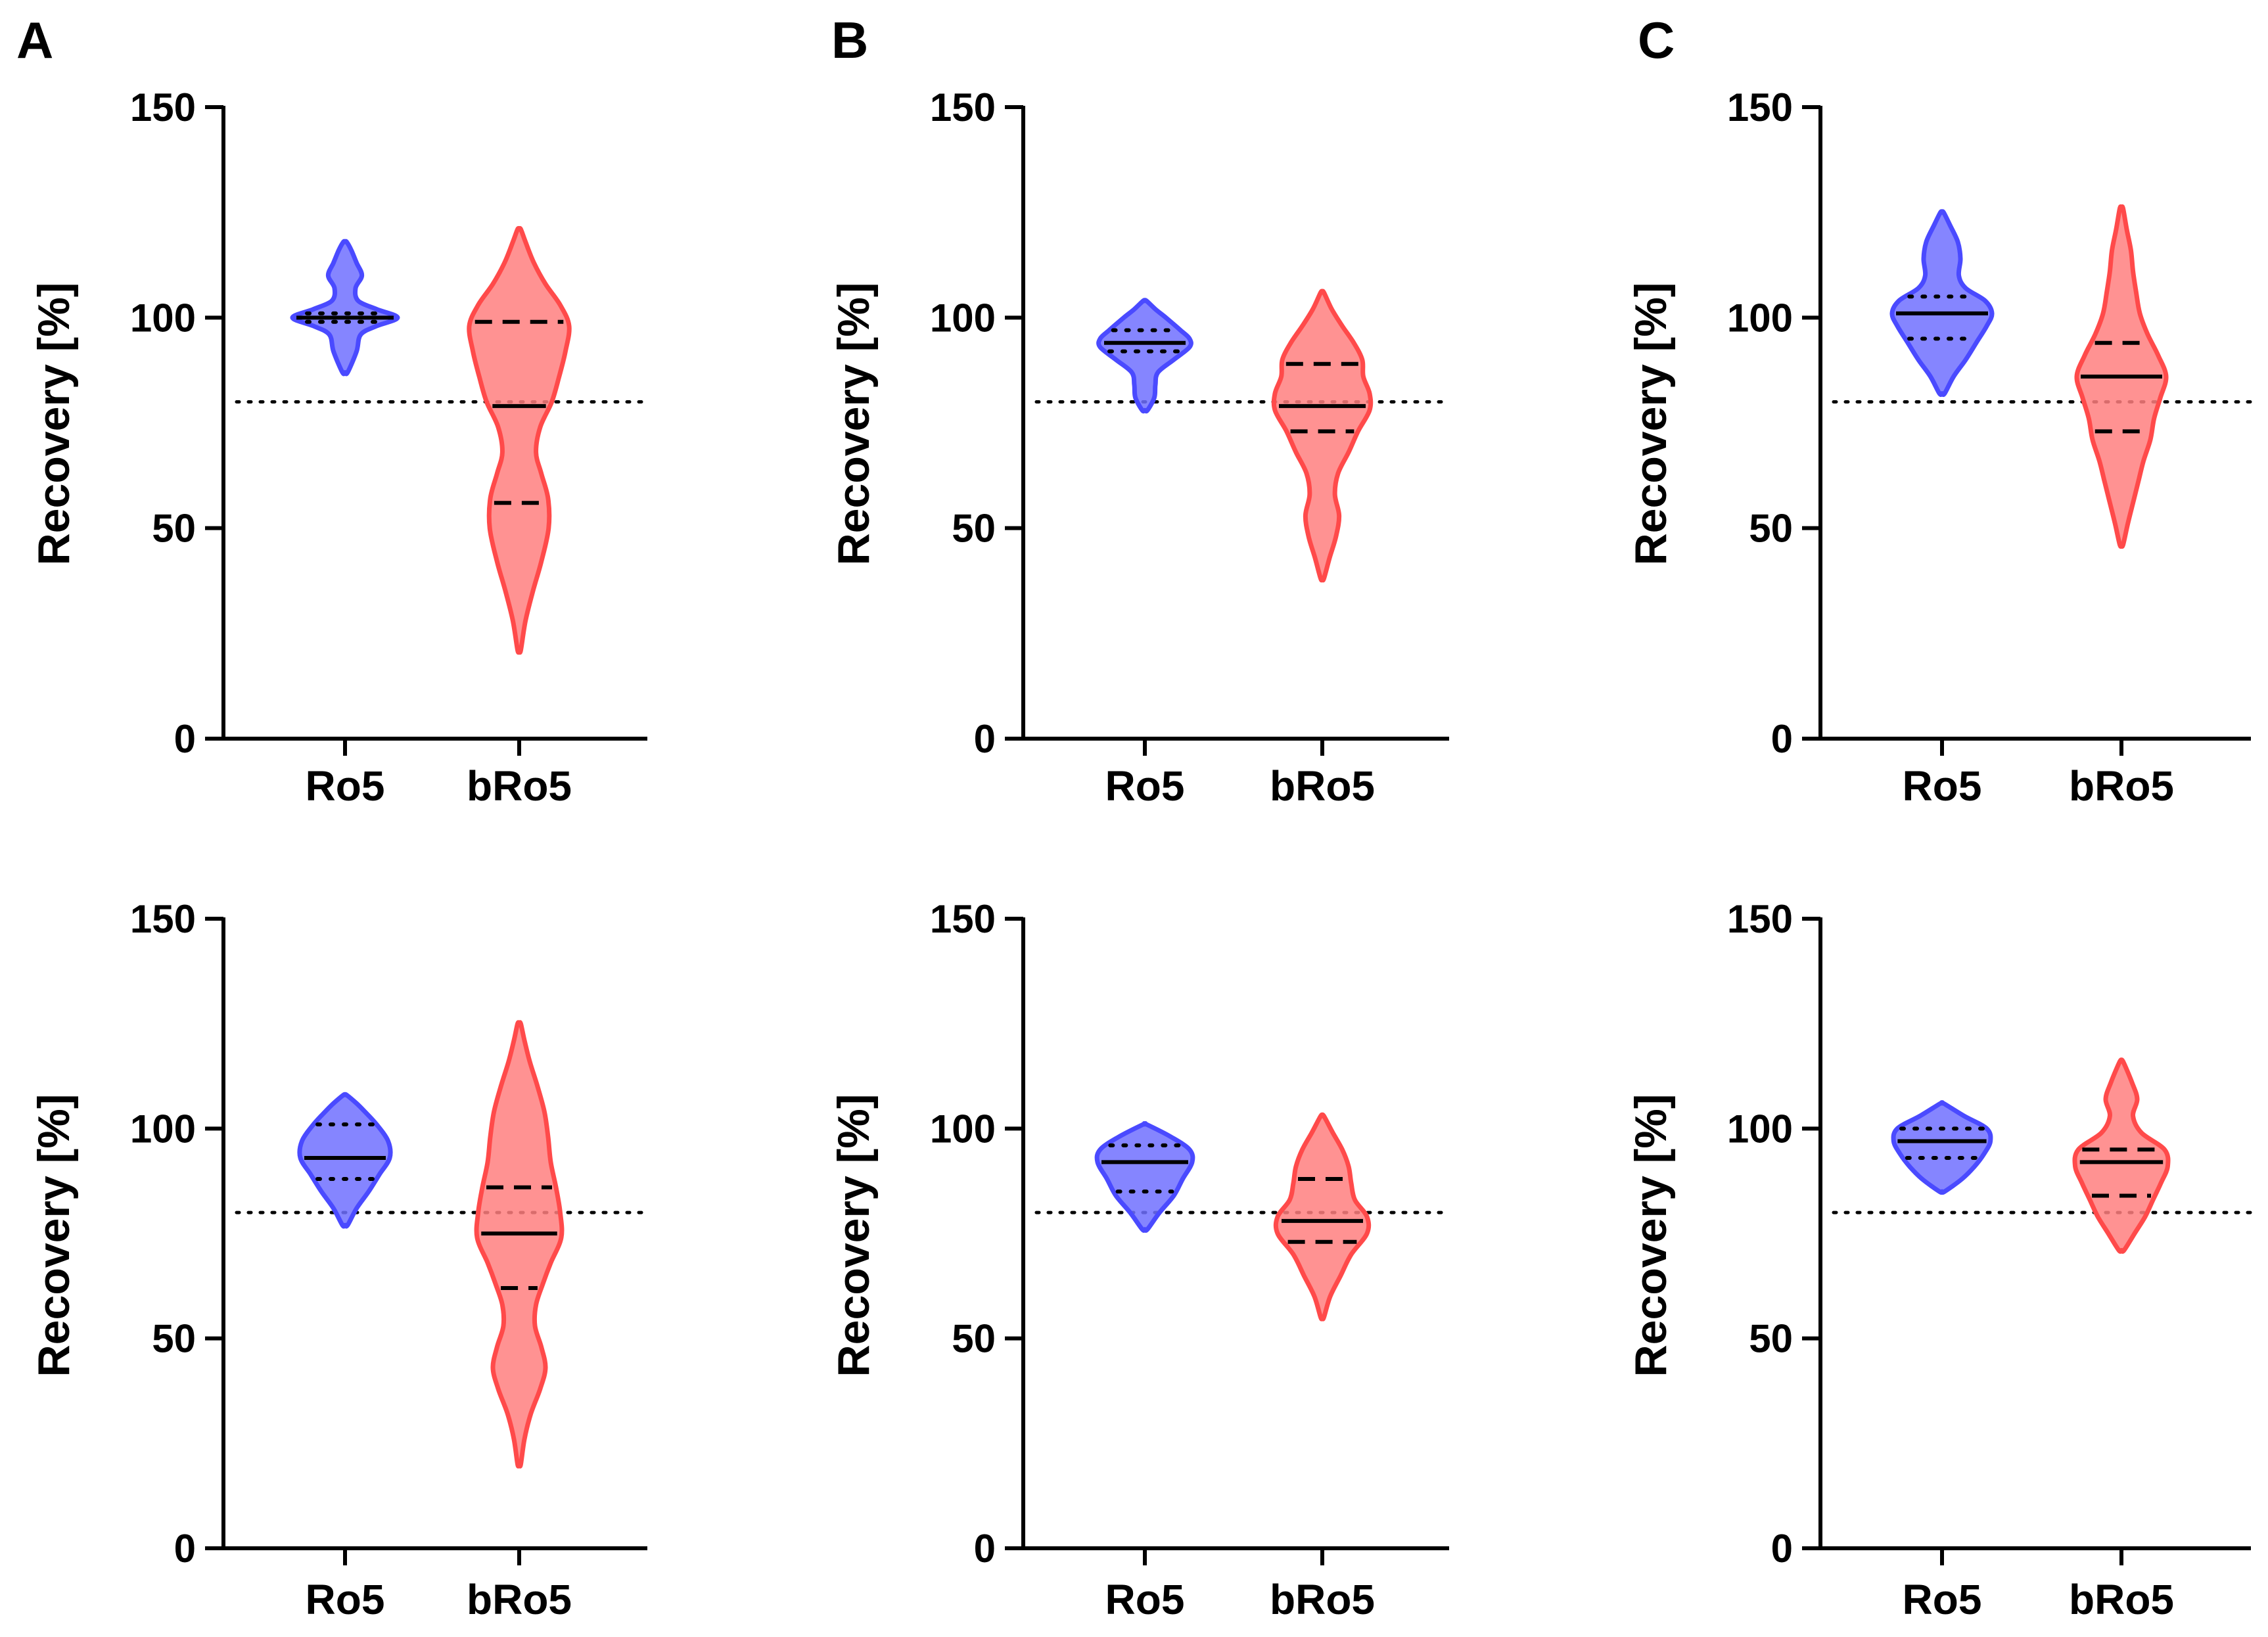 The height and width of the screenshot is (1637, 2268). Describe the element at coordinates (35, 40) in the screenshot. I see `panel-letter-a: A` at that location.